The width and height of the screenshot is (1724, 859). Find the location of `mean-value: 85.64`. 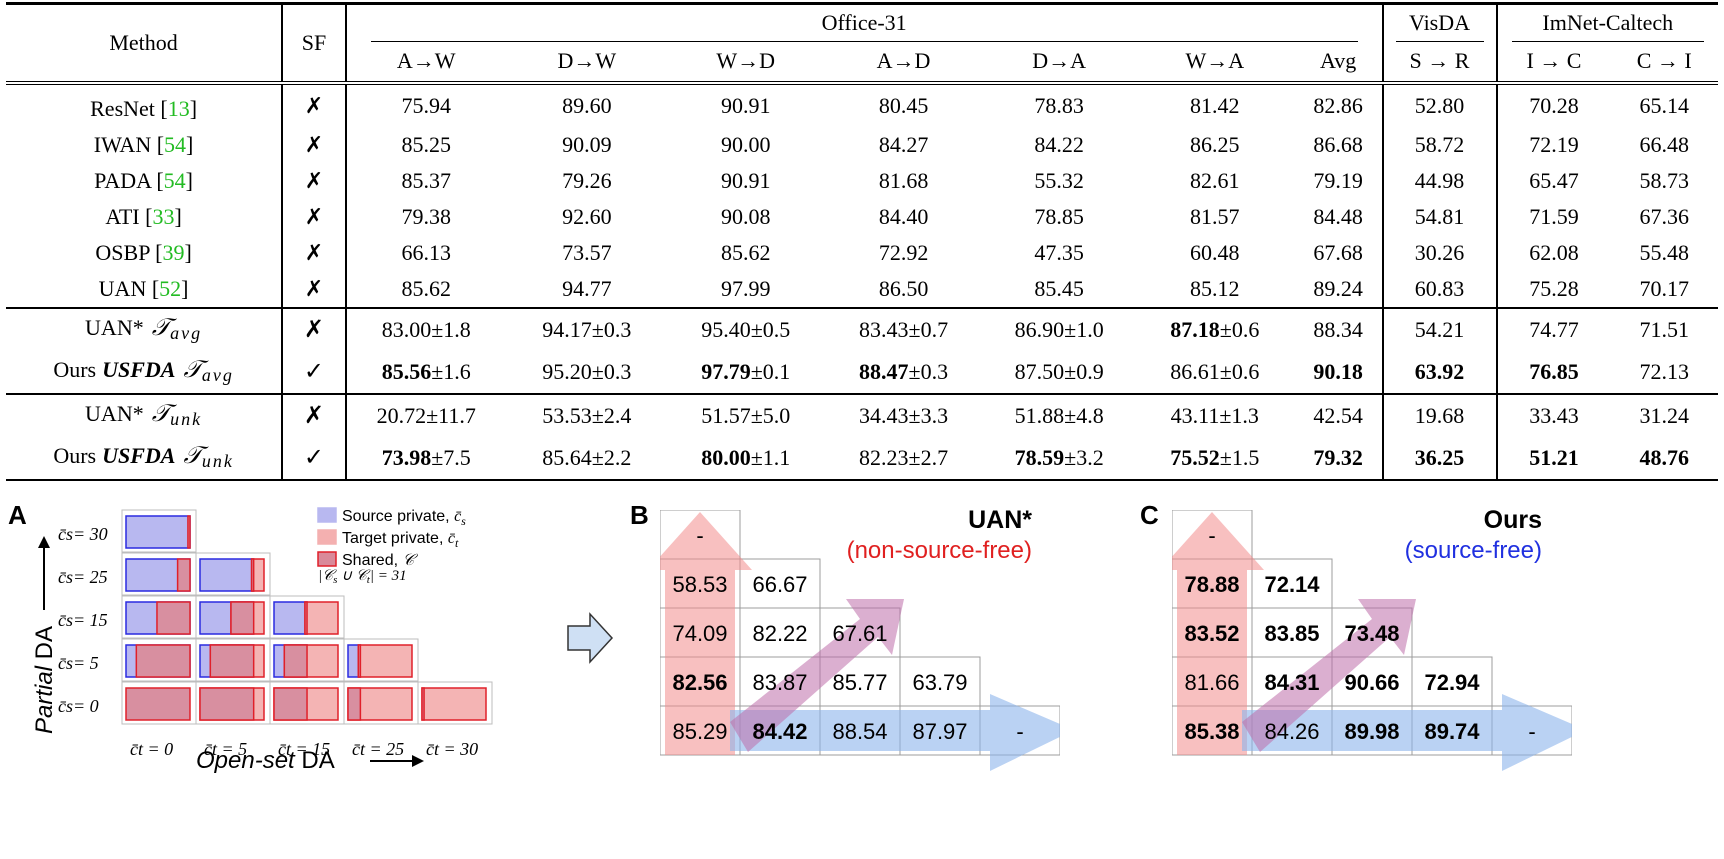

mean-value: 85.64 is located at coordinates (567, 457).